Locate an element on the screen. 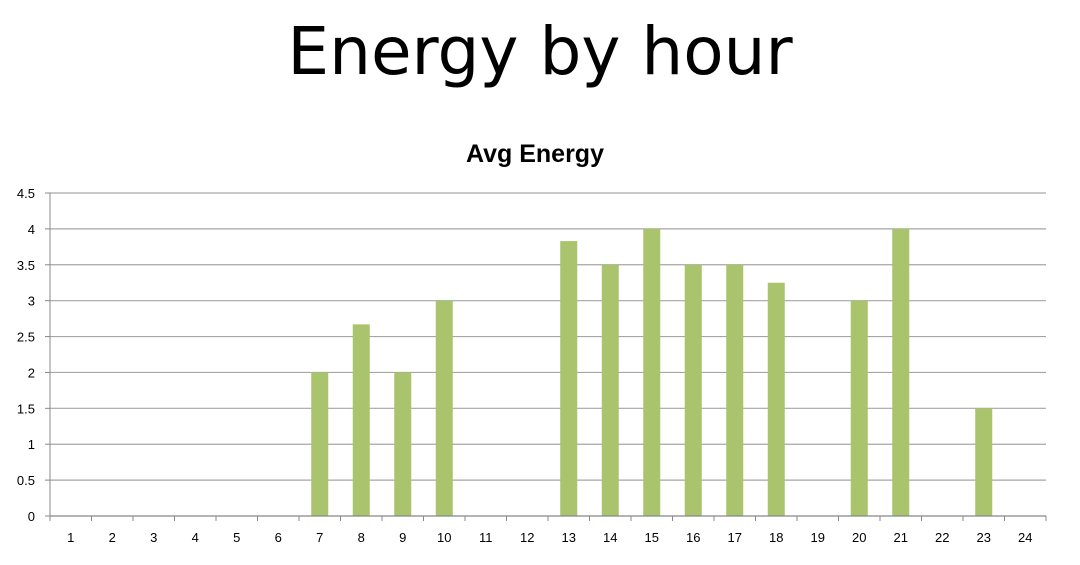  y-tick-label: 1 is located at coordinates (31, 444).